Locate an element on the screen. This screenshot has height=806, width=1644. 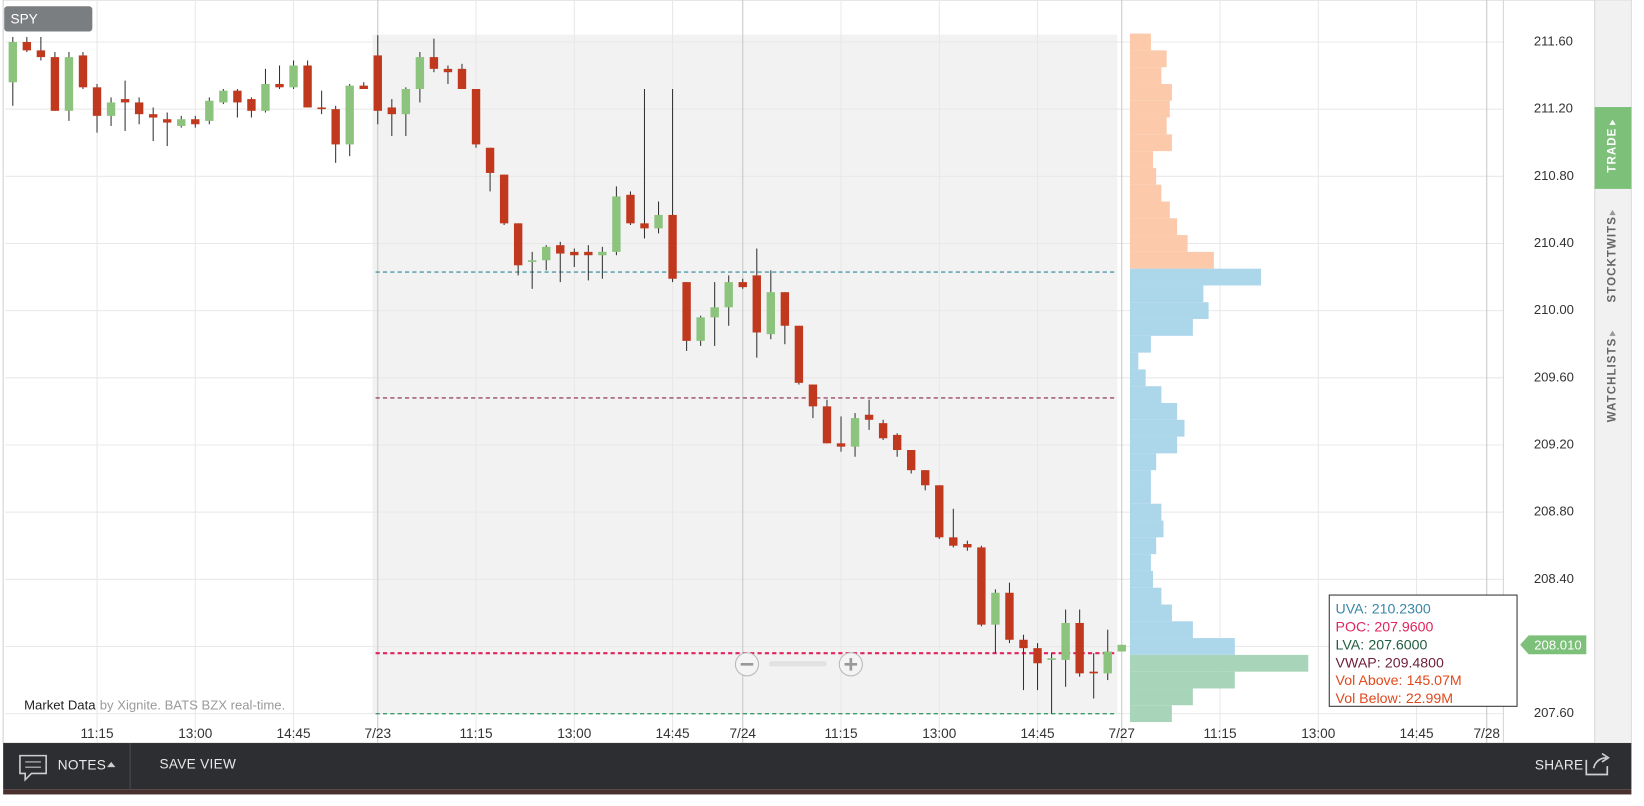
x-tick-label: 7/27 is located at coordinates (1121, 733).